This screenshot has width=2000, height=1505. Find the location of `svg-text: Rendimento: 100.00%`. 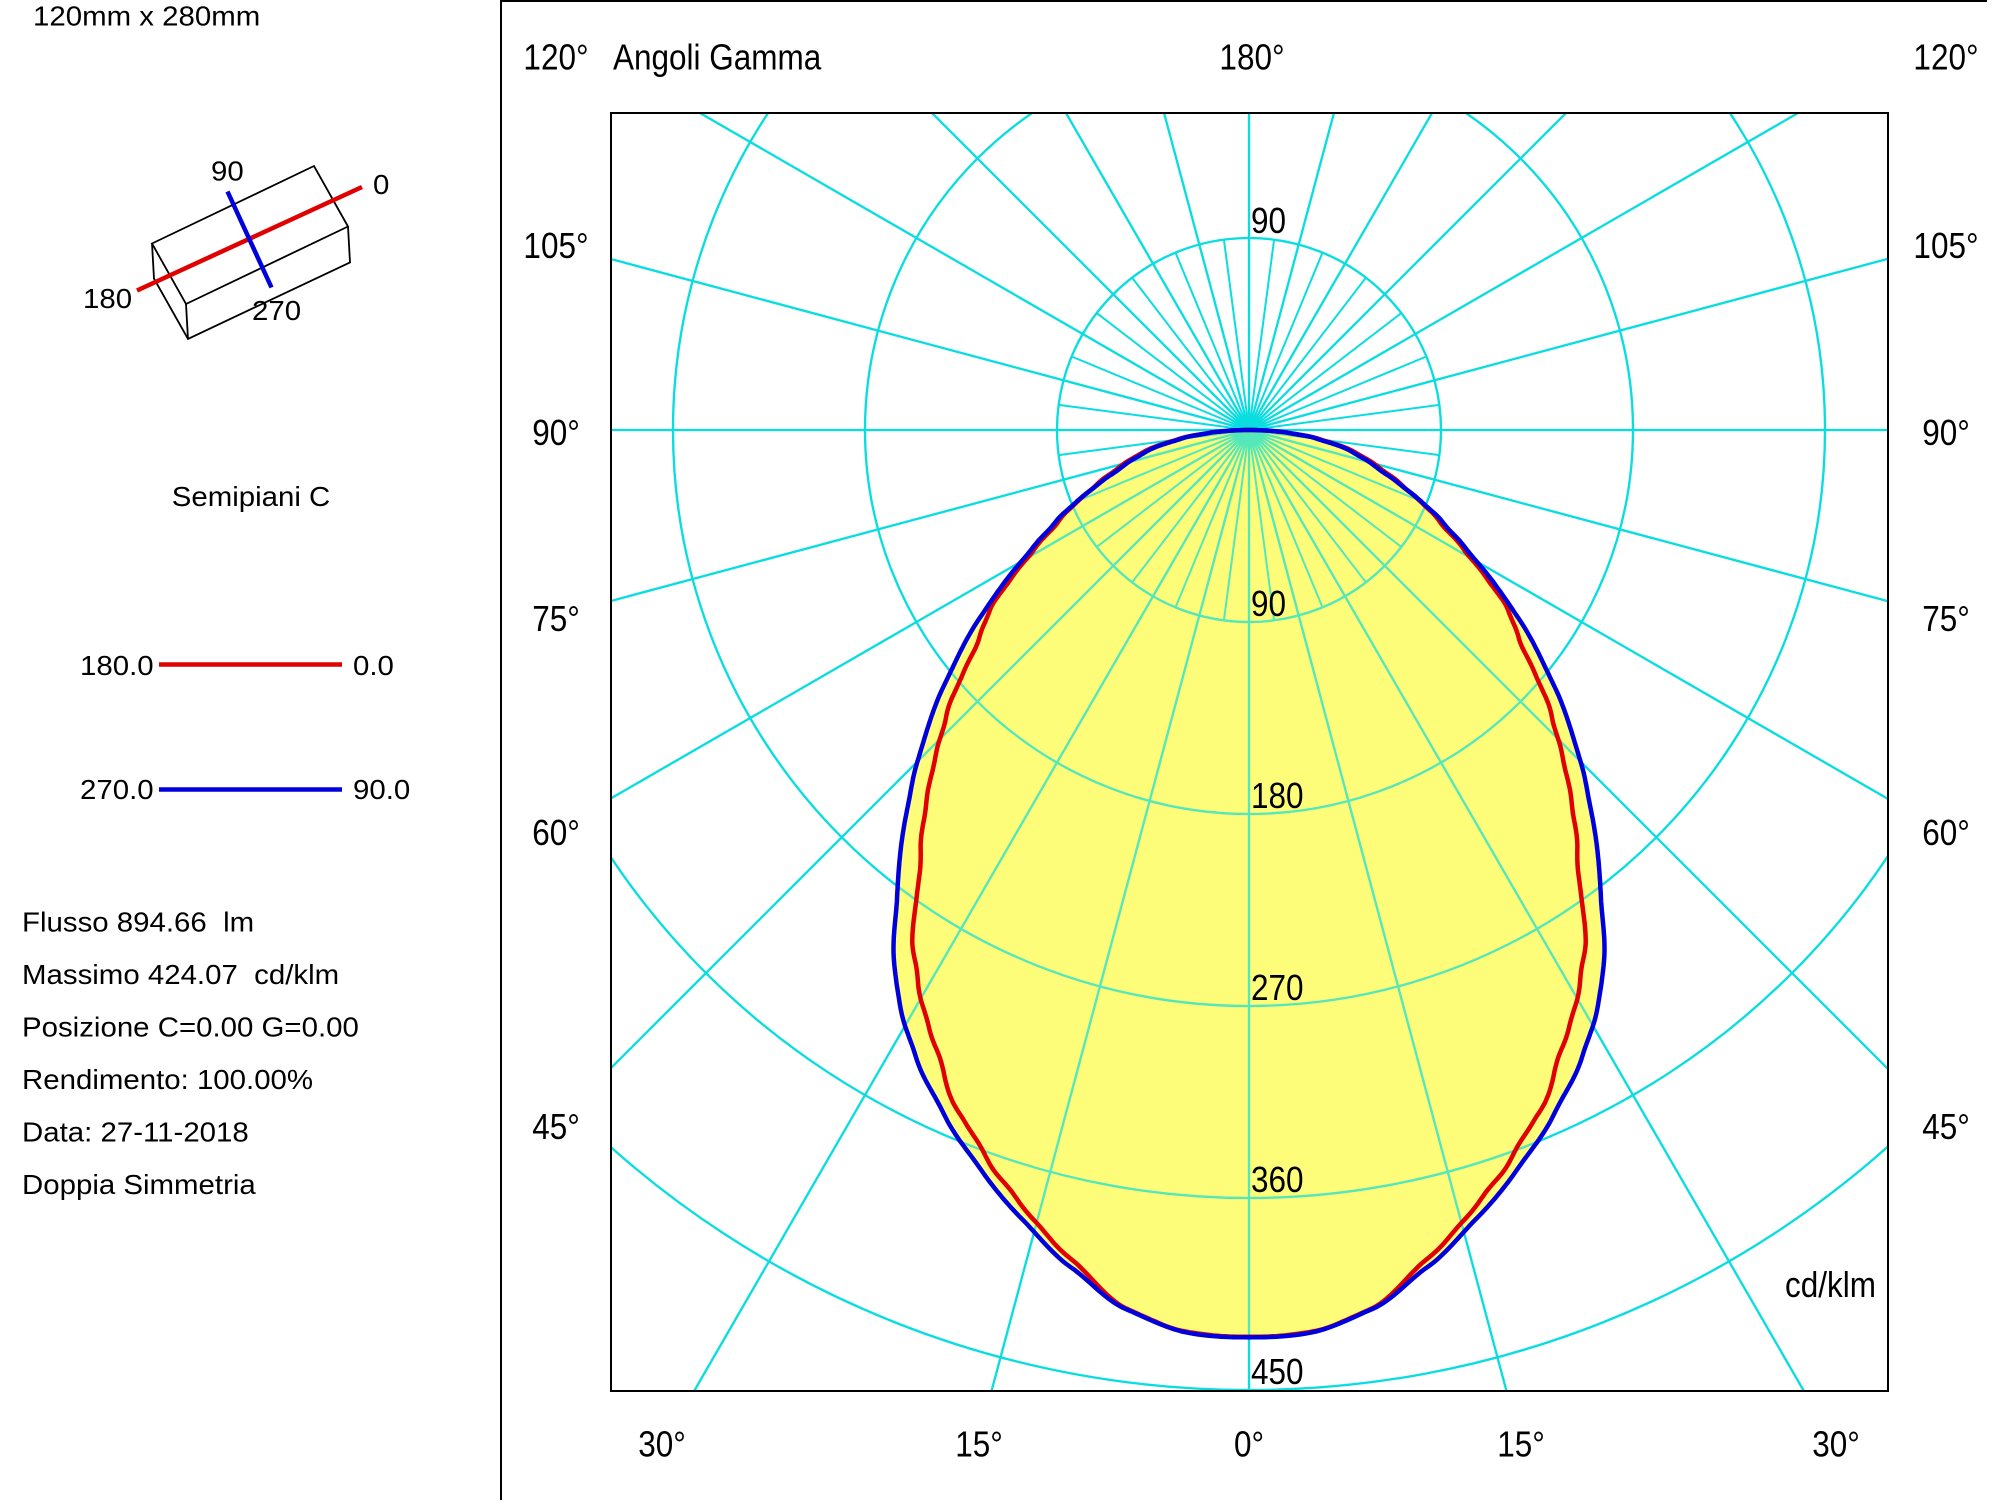

svg-text: Rendimento: 100.00% is located at coordinates (167, 1080).